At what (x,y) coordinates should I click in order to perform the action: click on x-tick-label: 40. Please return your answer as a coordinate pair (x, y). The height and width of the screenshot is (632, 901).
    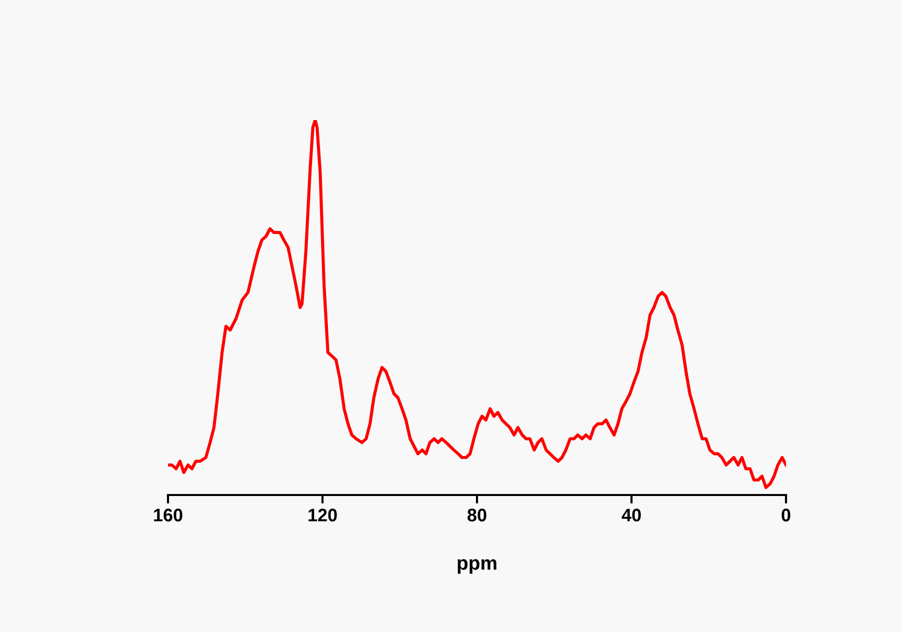
    Looking at the image, I should click on (631, 515).